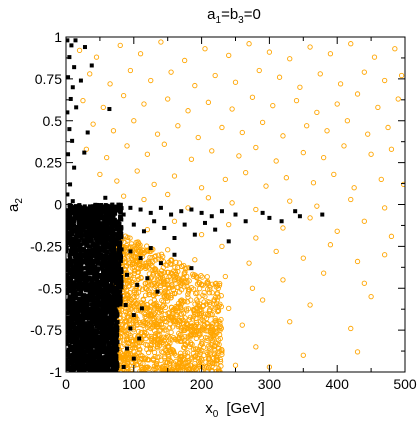 This screenshot has width=420, height=421. What do you see at coordinates (56, 372) in the screenshot?
I see `y-tick-label: -1` at bounding box center [56, 372].